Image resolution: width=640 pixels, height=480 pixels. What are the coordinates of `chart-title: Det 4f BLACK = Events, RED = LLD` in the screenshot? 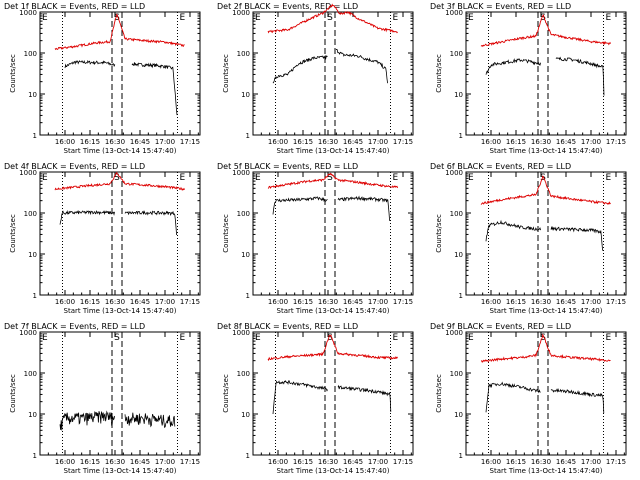 It's located at (74, 166).